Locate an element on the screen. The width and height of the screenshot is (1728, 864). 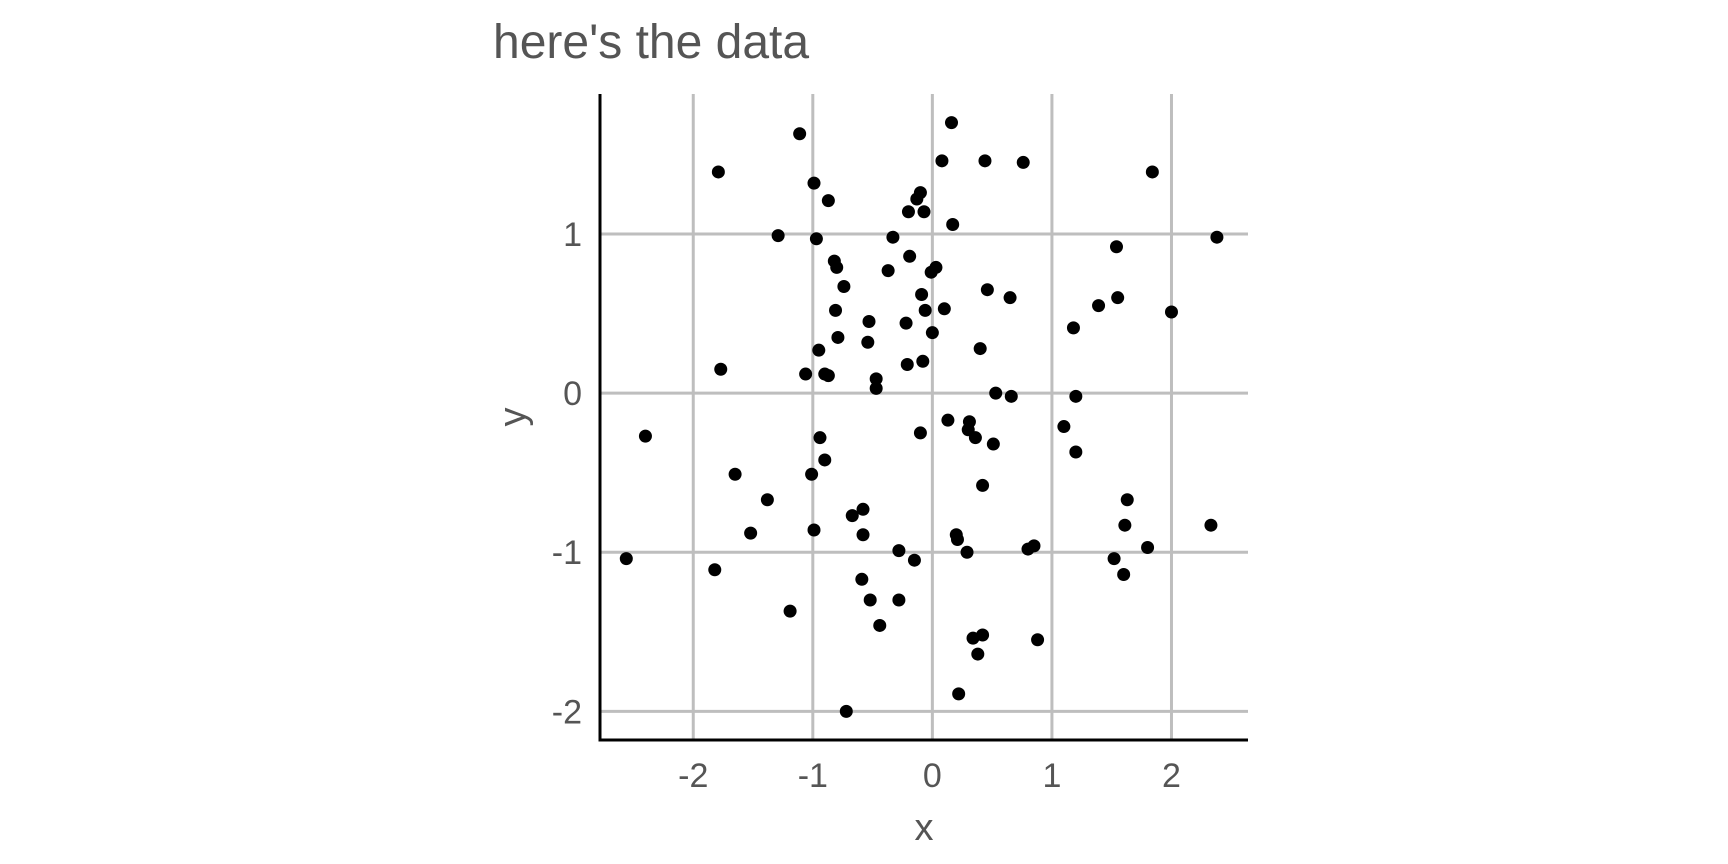
y-axis-title: y is located at coordinates (513, 417).